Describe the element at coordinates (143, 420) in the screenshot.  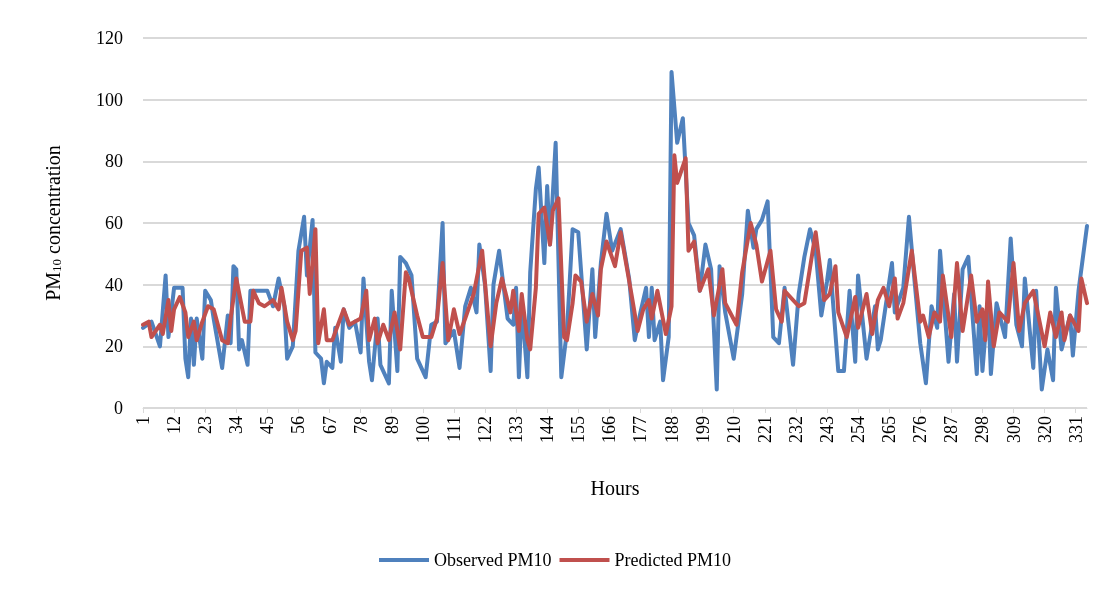
I see `x-tick-label: 1` at that location.